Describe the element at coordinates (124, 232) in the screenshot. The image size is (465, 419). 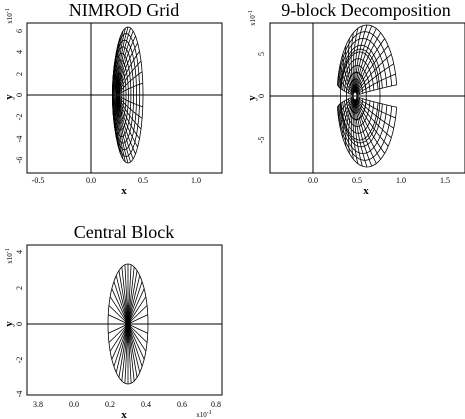
I see `panel-title: Central Block` at that location.